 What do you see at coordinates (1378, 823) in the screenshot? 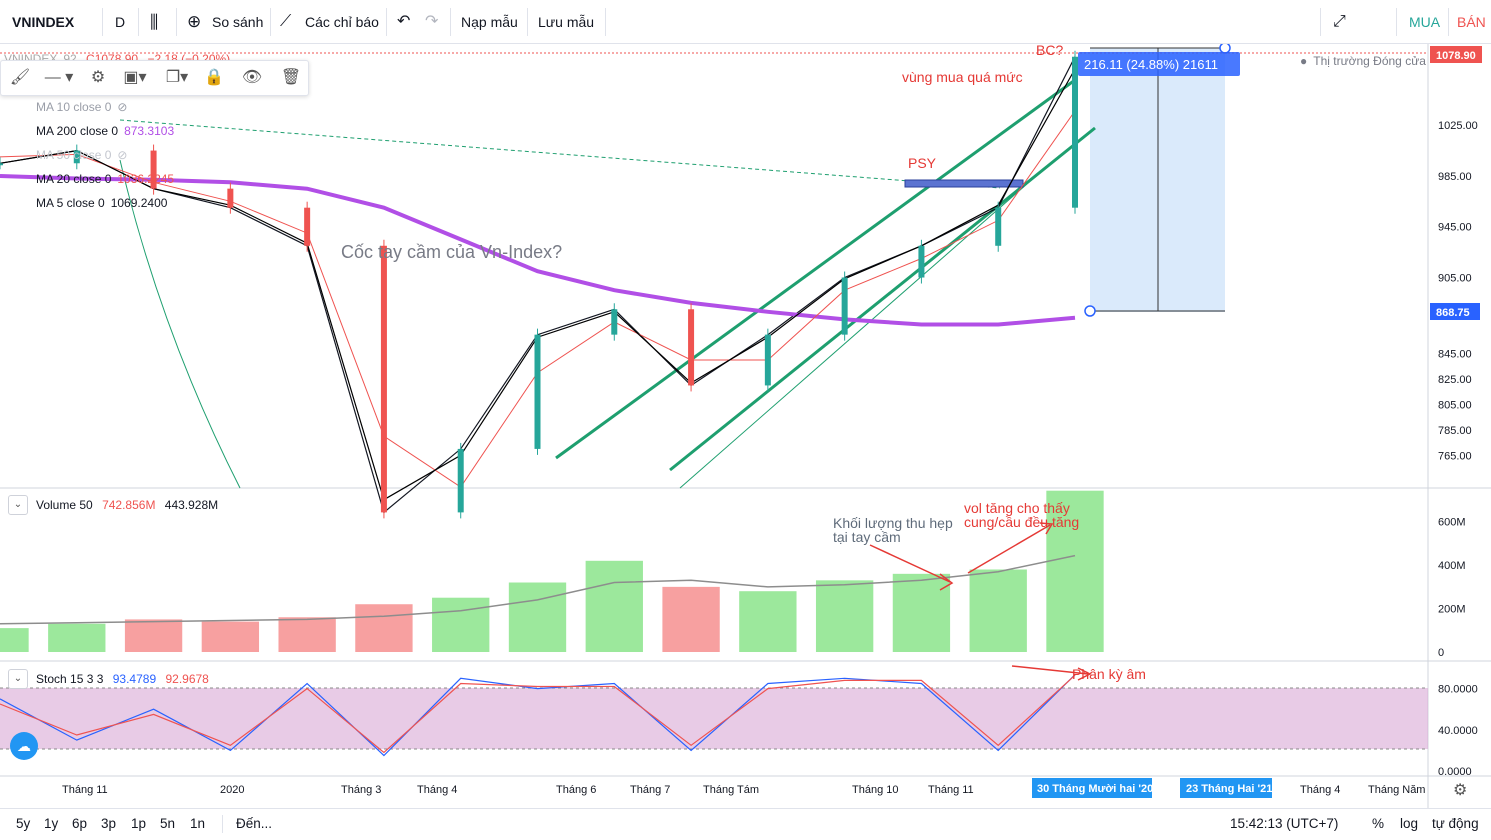
I see `percent-toggle: %` at bounding box center [1378, 823].